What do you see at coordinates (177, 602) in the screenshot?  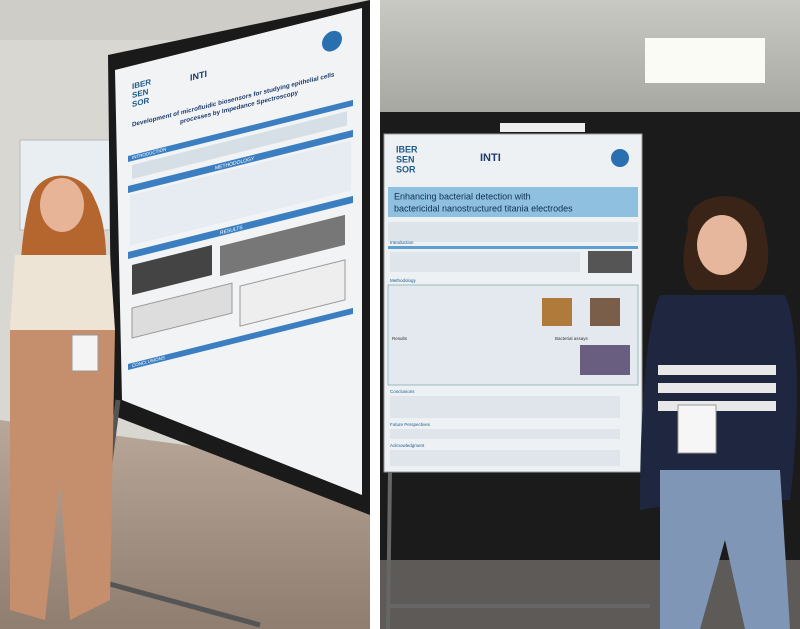 I see `stand-foot` at bounding box center [177, 602].